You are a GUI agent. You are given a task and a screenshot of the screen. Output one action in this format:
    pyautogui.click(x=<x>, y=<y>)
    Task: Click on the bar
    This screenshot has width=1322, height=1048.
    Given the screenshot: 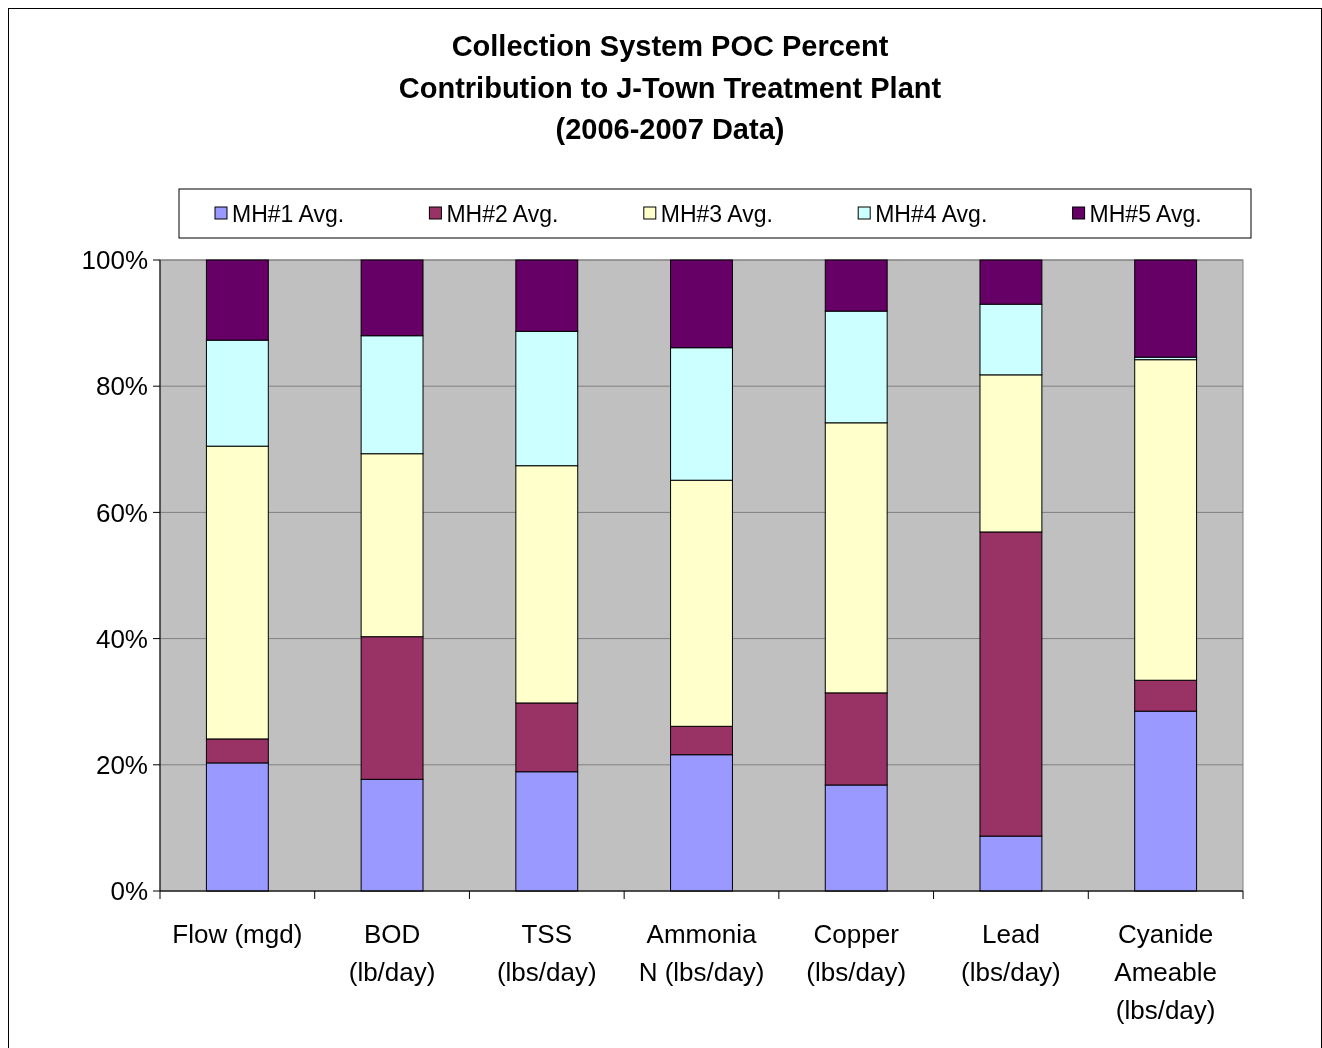 What is the action you would take?
    pyautogui.click(x=1166, y=308)
    